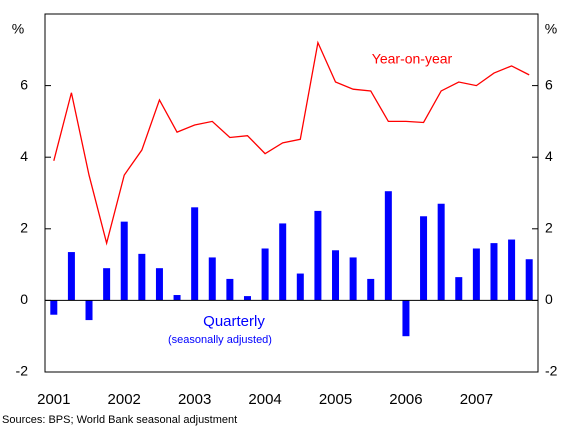 This screenshot has height=427, width=567. What do you see at coordinates (551, 29) in the screenshot?
I see `y-unit-right: %` at bounding box center [551, 29].